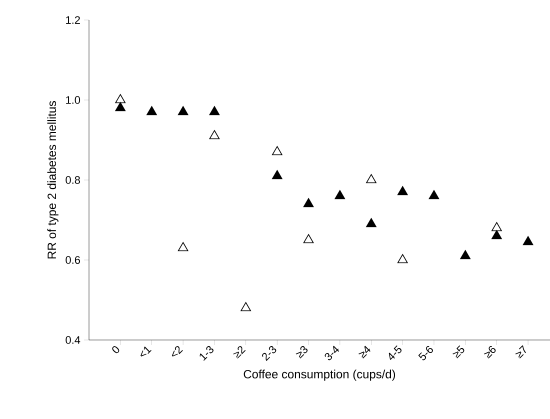 The height and width of the screenshot is (419, 550). Describe the element at coordinates (73, 260) in the screenshot. I see `y-tick-label: 0.6` at that location.